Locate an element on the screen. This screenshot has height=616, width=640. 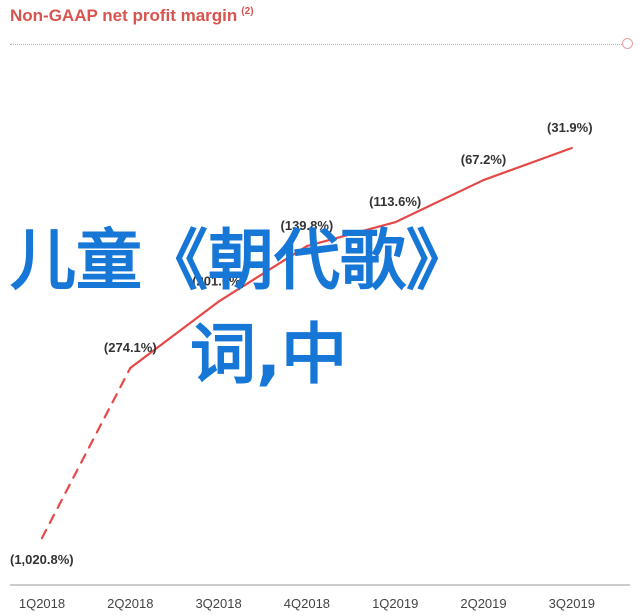
data-label: (139.8%) is located at coordinates (307, 225).